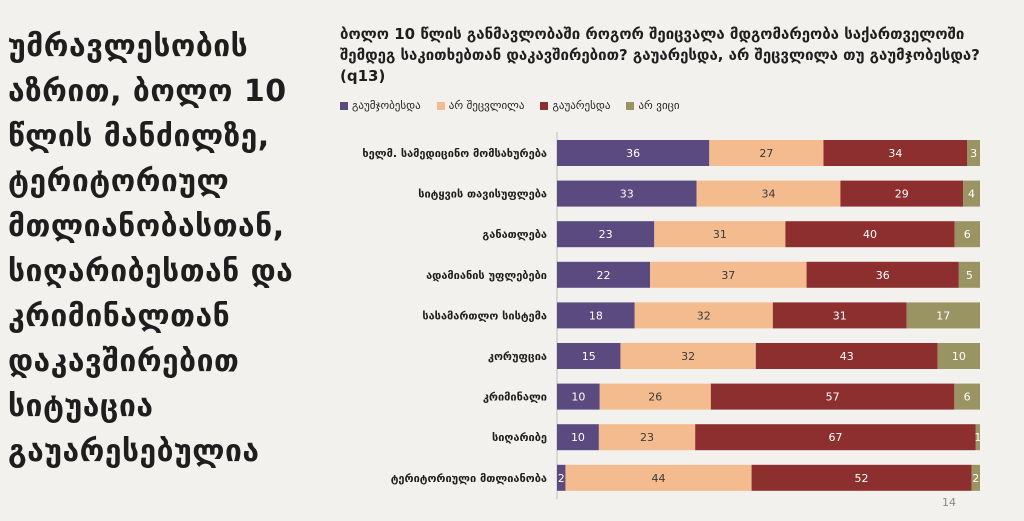 The width and height of the screenshot is (1024, 521). I want to click on headline-line: დაკავშირებით, so click(124, 361).